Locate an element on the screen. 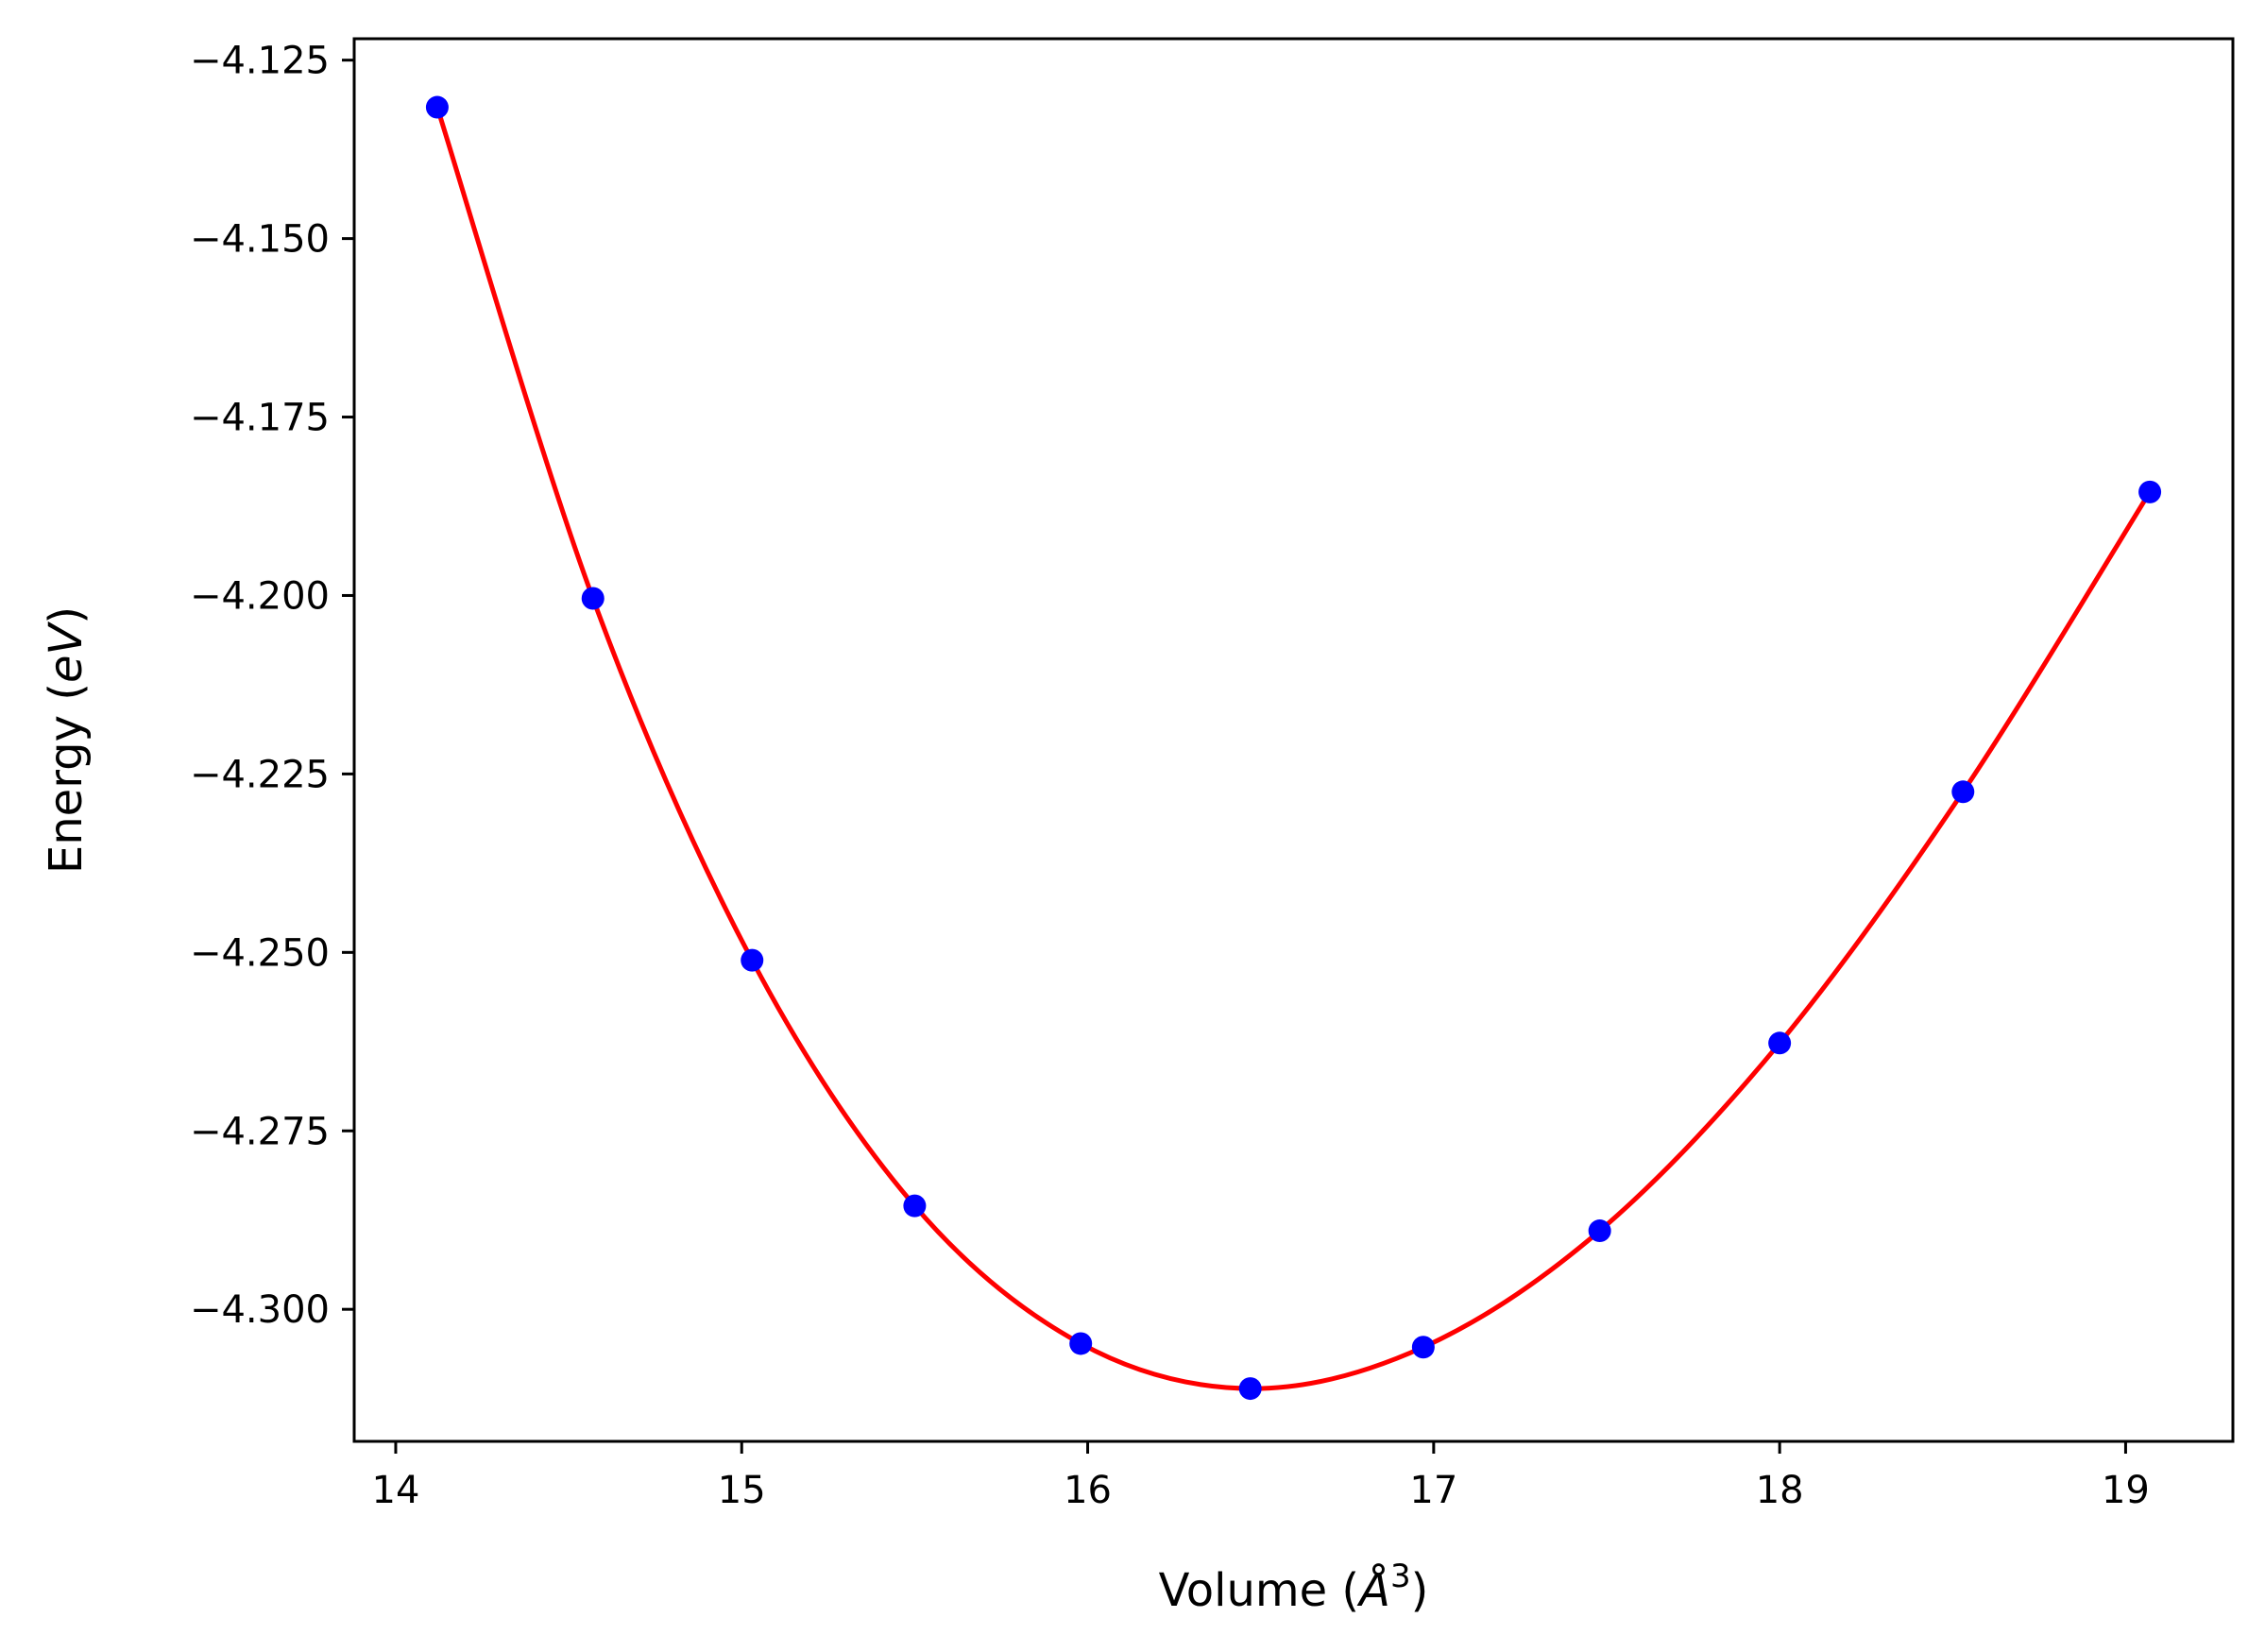 Image resolution: width=2265 pixels, height=1652 pixels. x-tick-label: 18 is located at coordinates (1780, 1490).